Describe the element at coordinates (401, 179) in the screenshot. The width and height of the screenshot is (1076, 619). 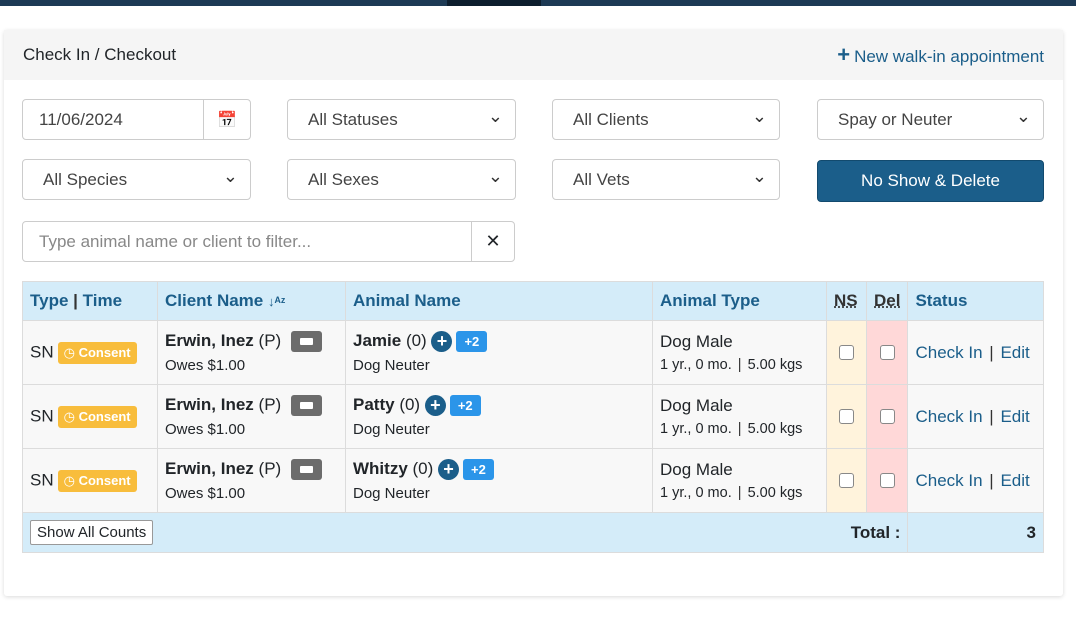
I see `sexes-select: All Sexes` at that location.